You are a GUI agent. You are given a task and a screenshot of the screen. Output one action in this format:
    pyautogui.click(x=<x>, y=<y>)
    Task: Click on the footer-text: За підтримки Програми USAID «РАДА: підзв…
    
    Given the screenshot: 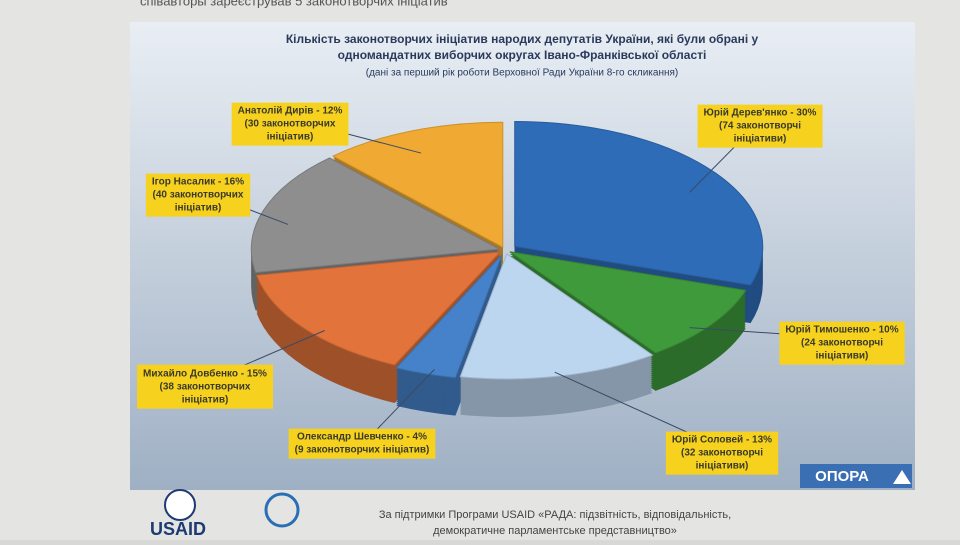 What is the action you would take?
    pyautogui.click(x=555, y=515)
    